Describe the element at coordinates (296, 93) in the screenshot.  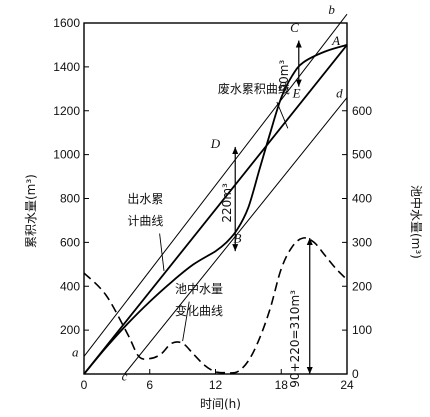
I see `annotation: E` at that location.